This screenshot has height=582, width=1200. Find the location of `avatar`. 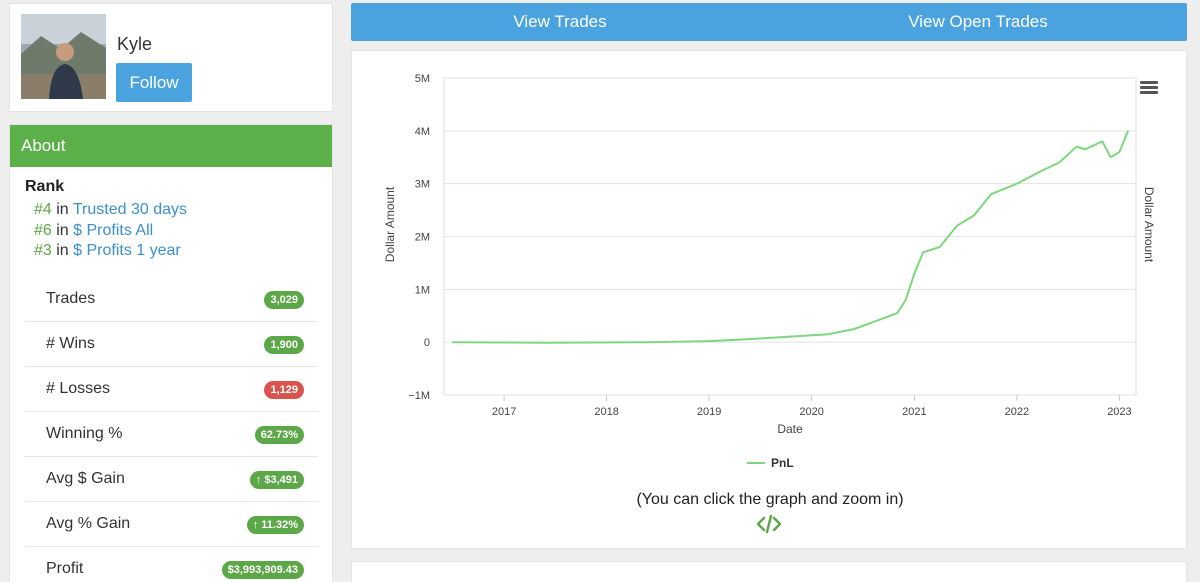

avatar is located at coordinates (63, 56).